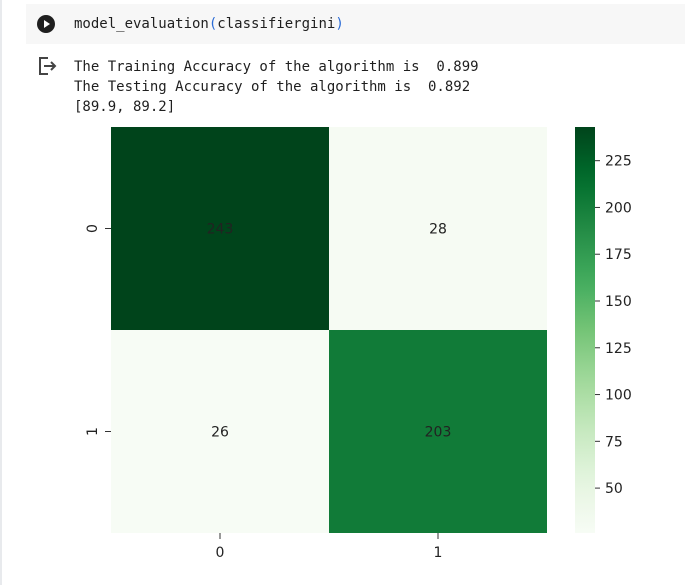  Describe the element at coordinates (46, 24) in the screenshot. I see `run-cell-button` at that location.